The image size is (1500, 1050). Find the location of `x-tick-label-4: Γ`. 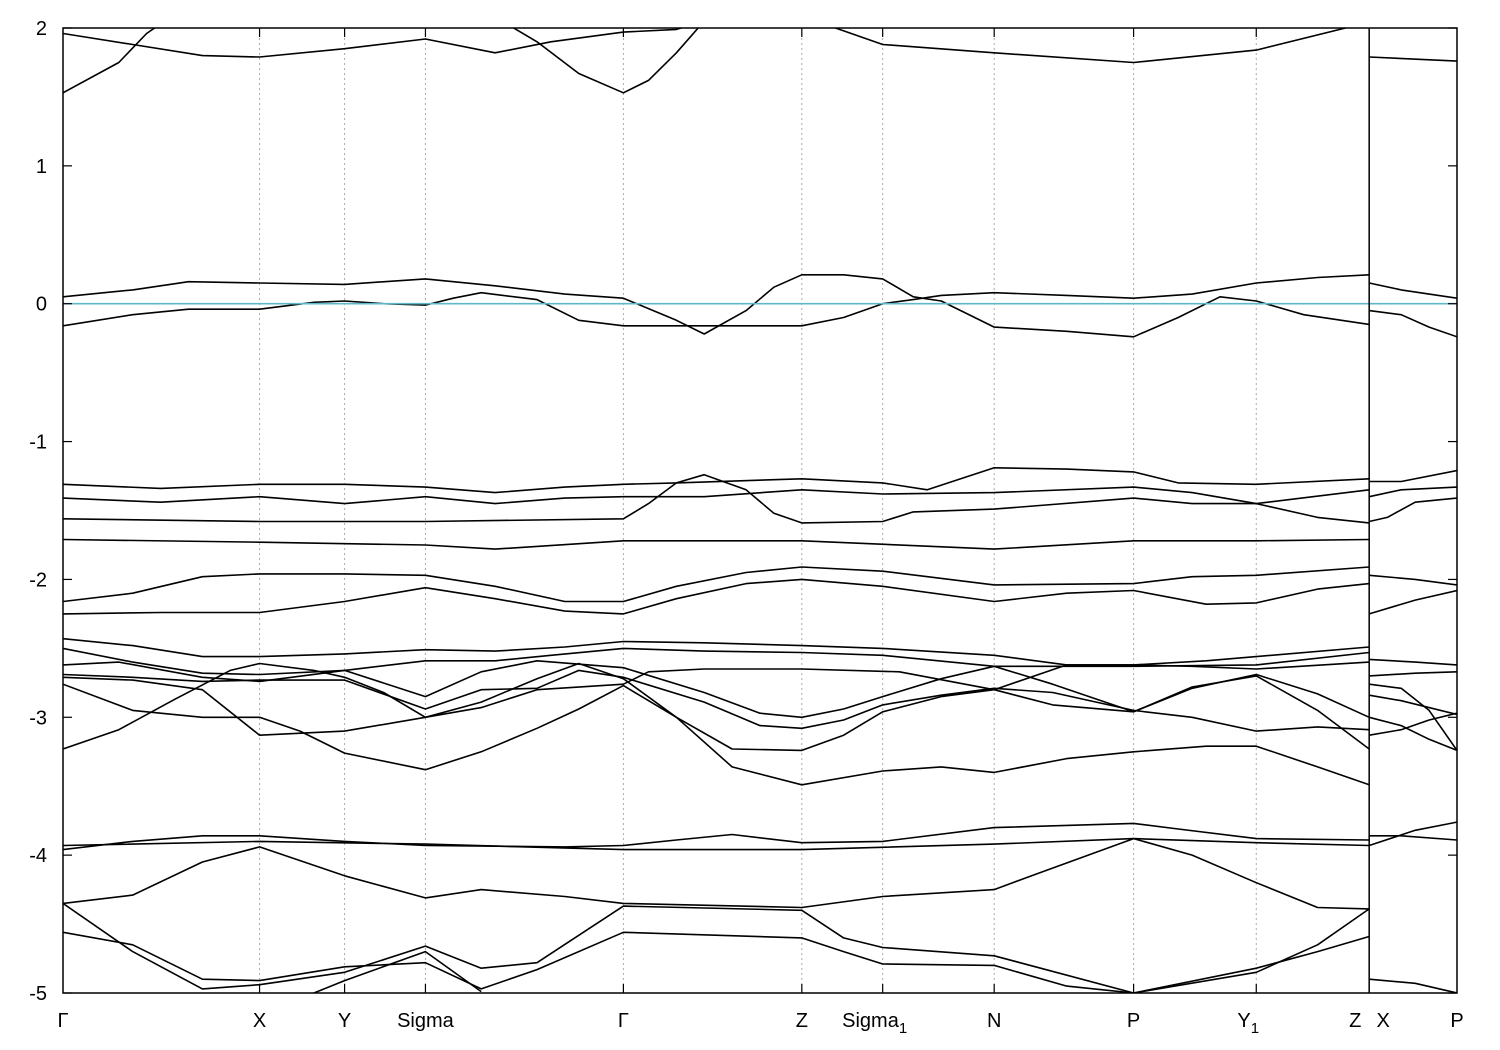

x-tick-label-4: Γ is located at coordinates (623, 1021).